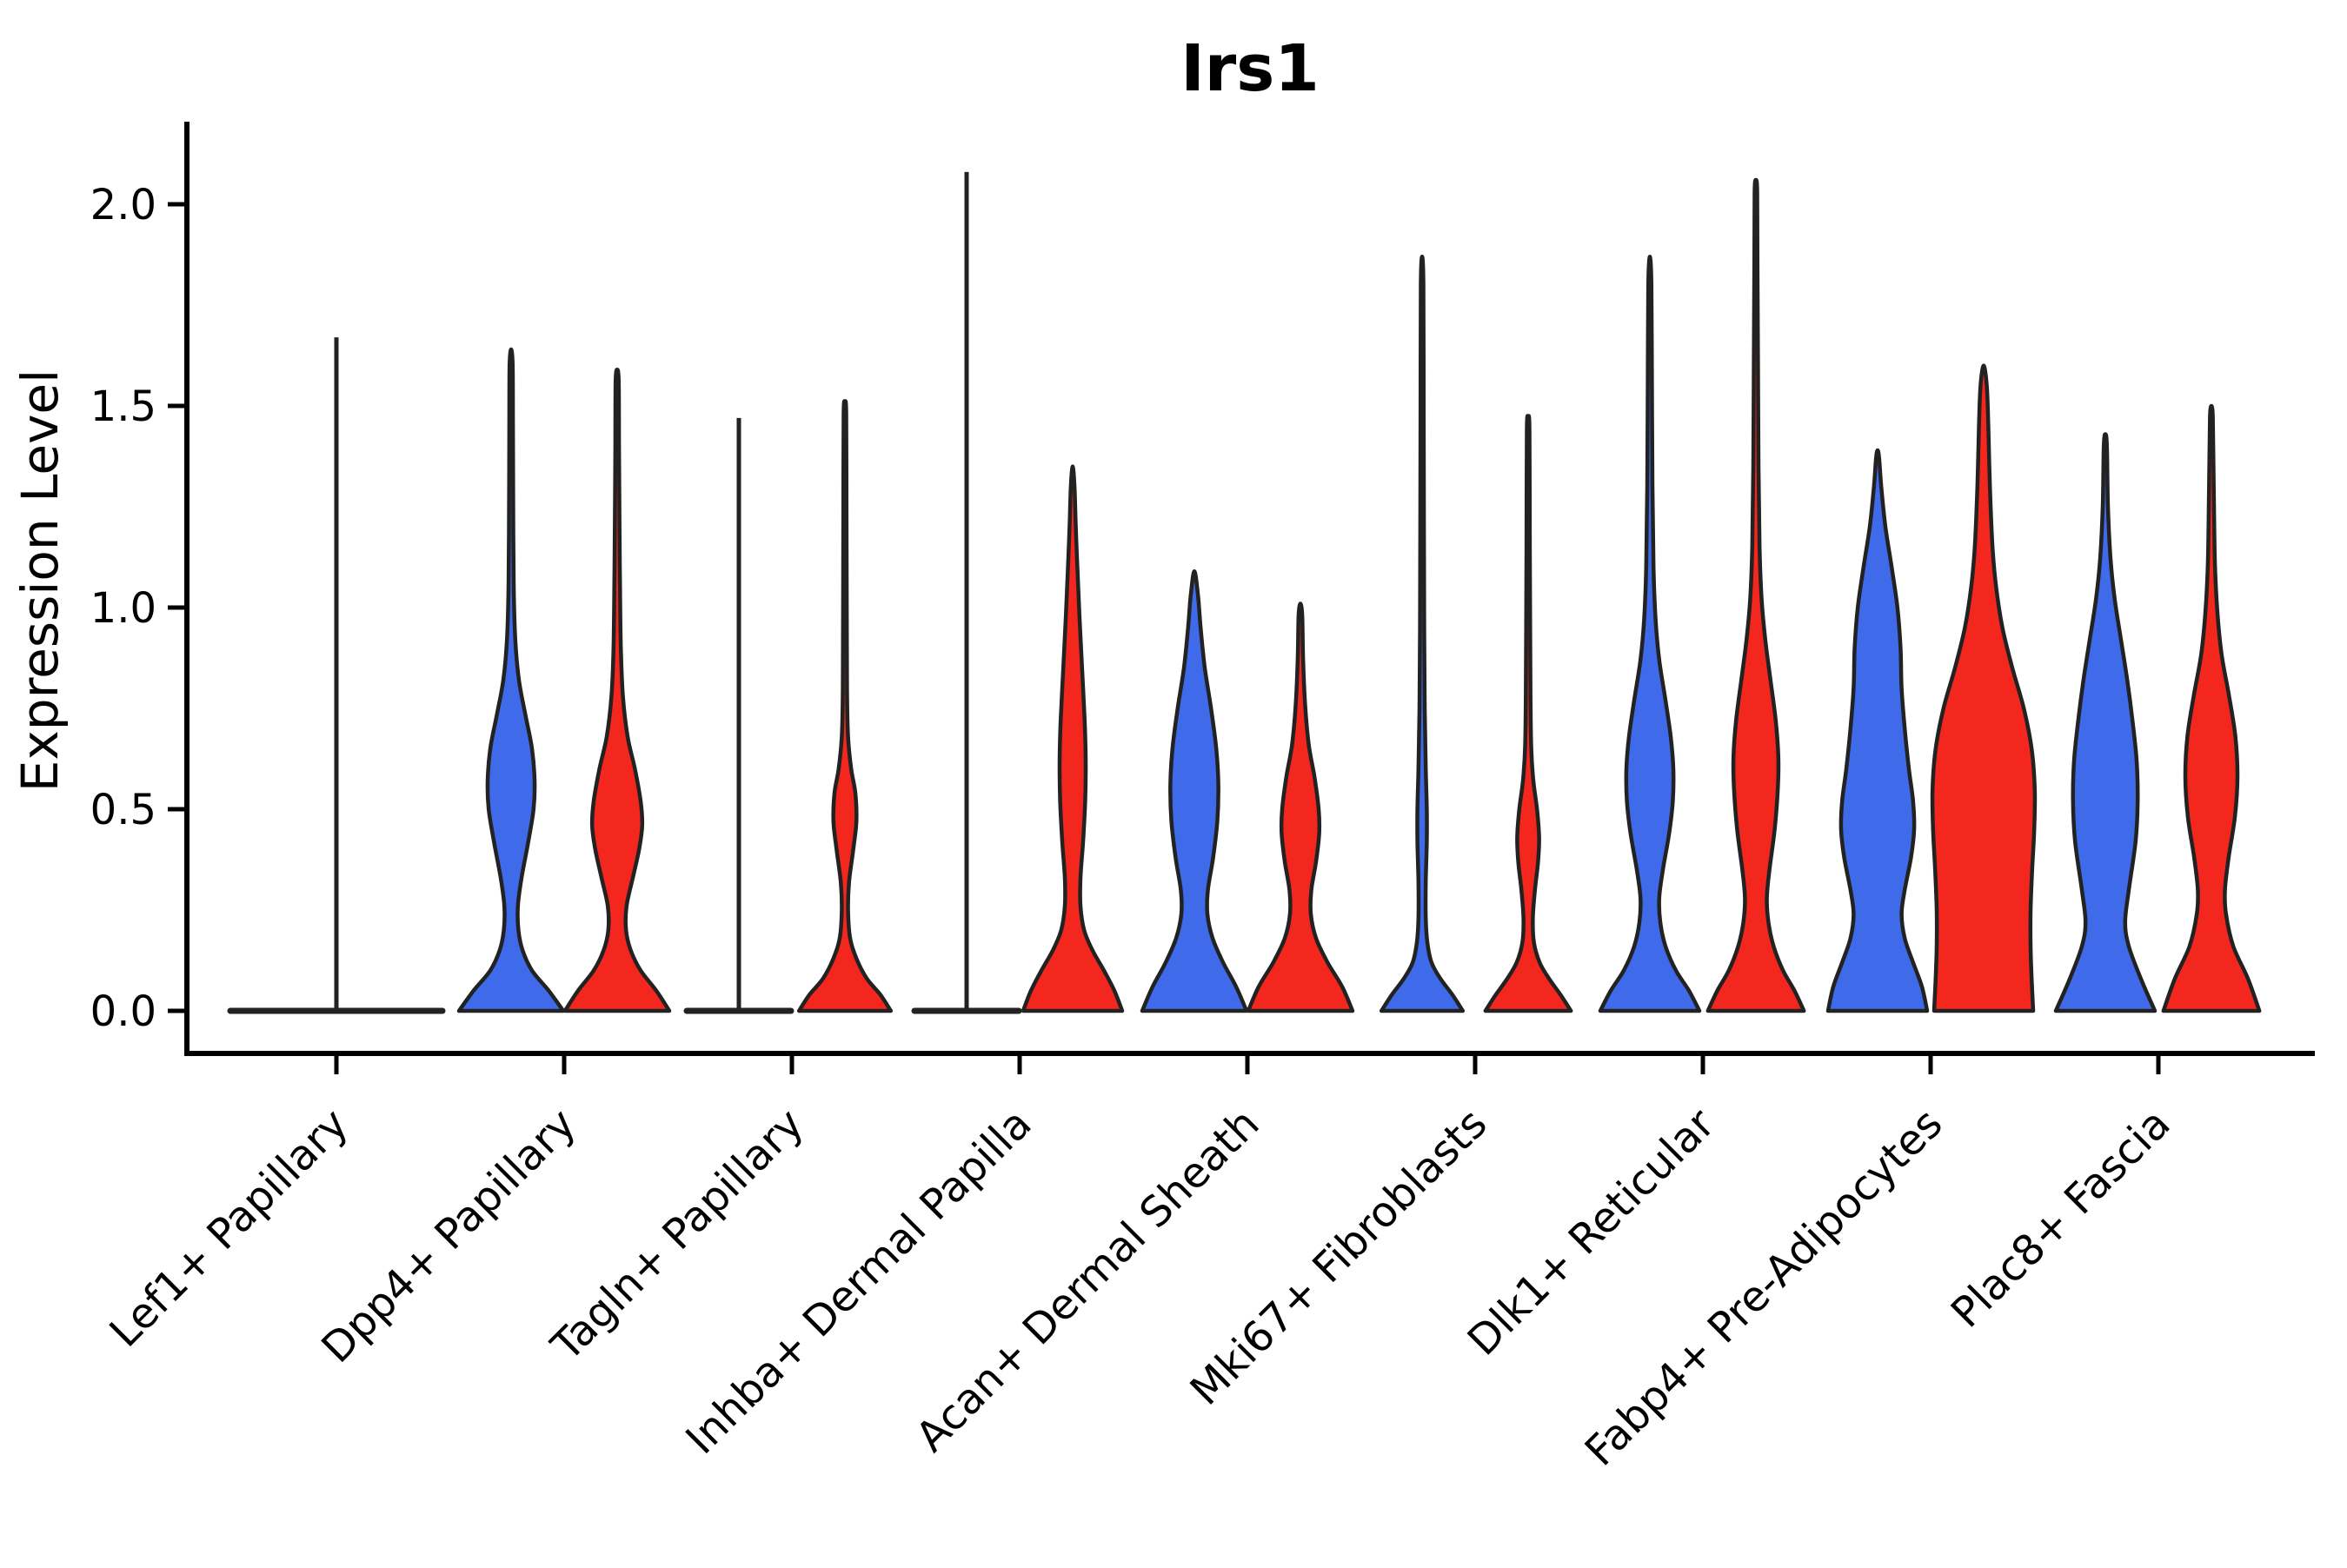 Image resolution: width=2347 pixels, height=1568 pixels. Describe the element at coordinates (123, 406) in the screenshot. I see `y-tick-label: 1.5` at that location.